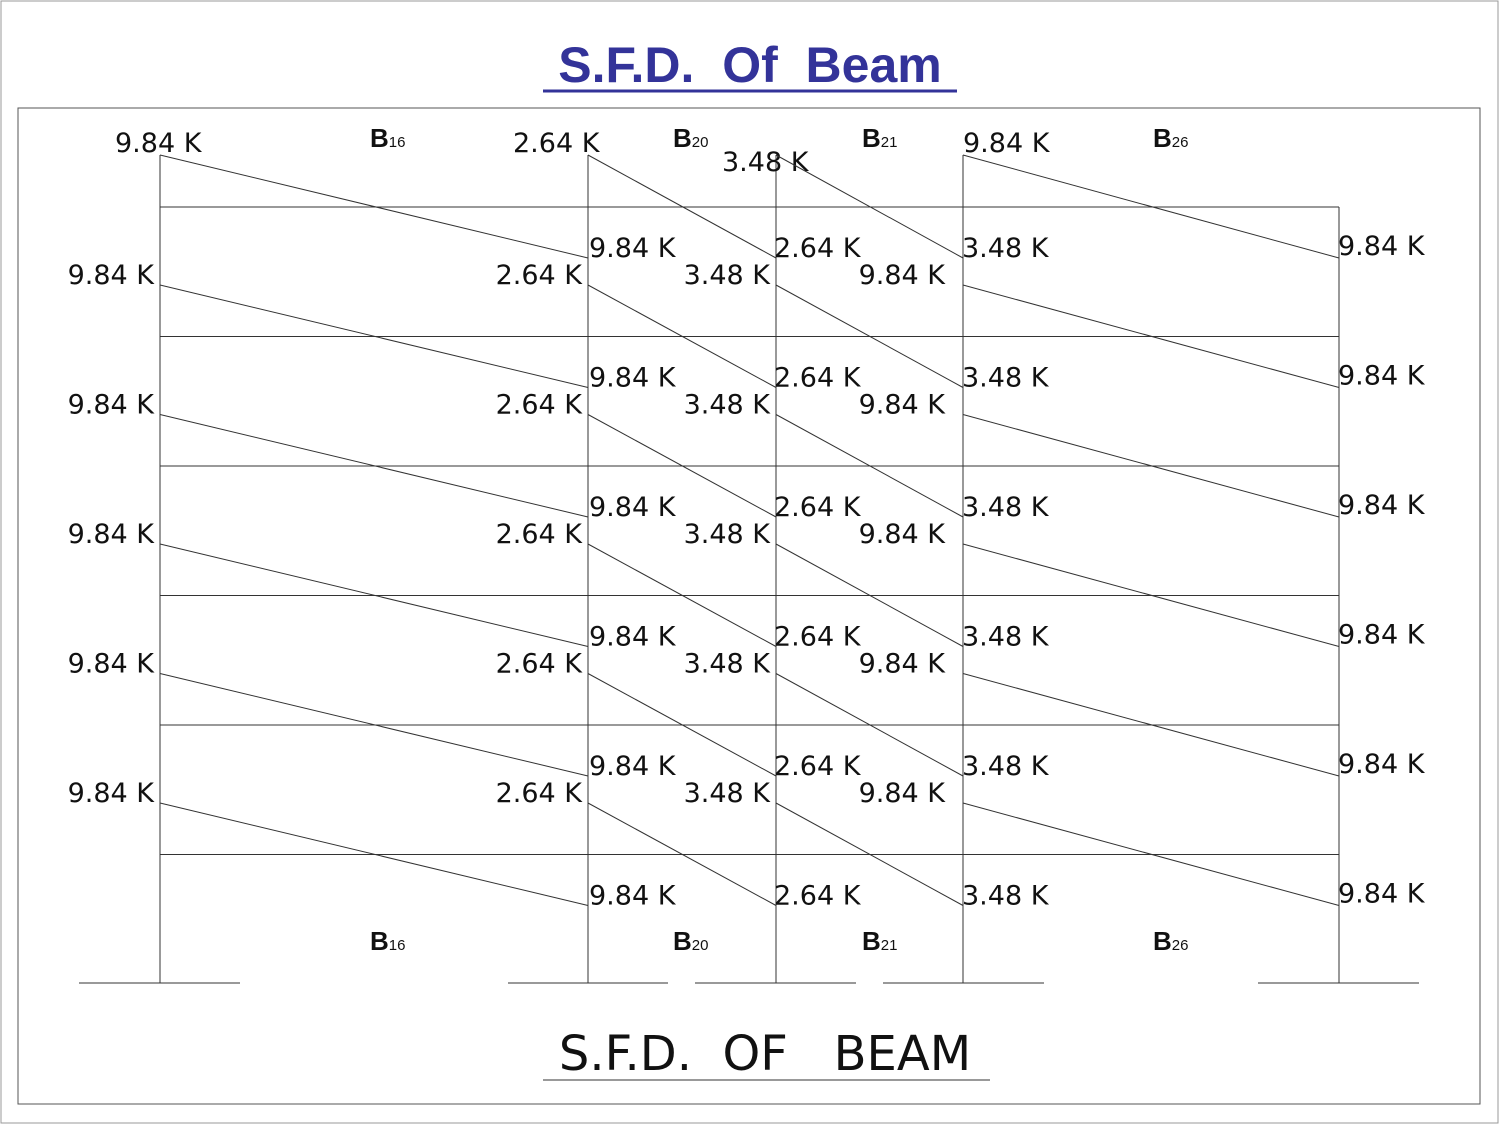 The height and width of the screenshot is (1125, 1500). I want to click on title: S.F.D. Of Beam, so click(749, 65).